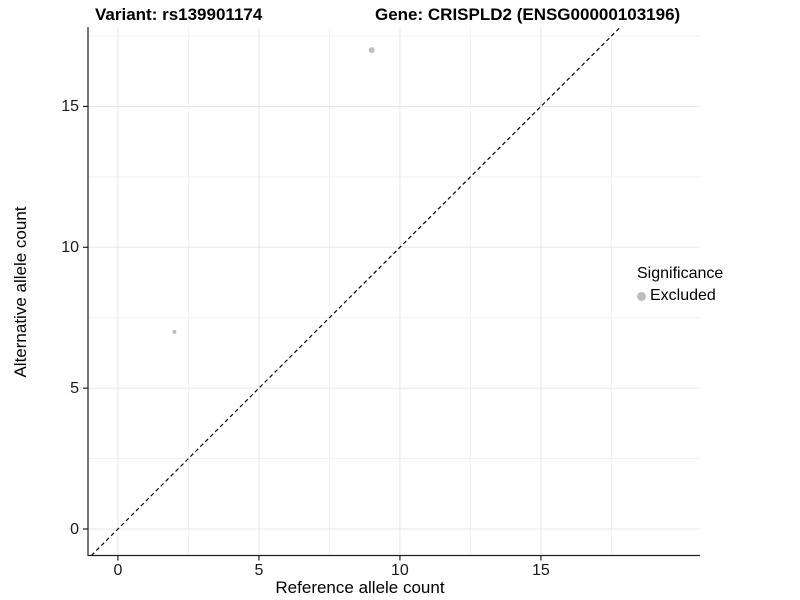 The height and width of the screenshot is (600, 800). Describe the element at coordinates (74, 388) in the screenshot. I see `y-tick-label: 5` at that location.